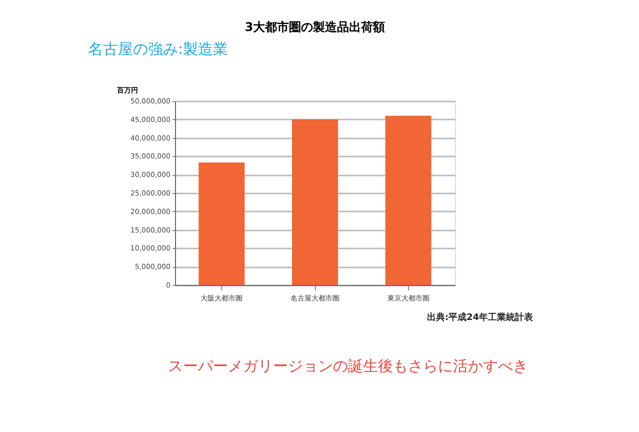  I want to click on source-note: 出典:平成24年工業統計表, so click(480, 317).